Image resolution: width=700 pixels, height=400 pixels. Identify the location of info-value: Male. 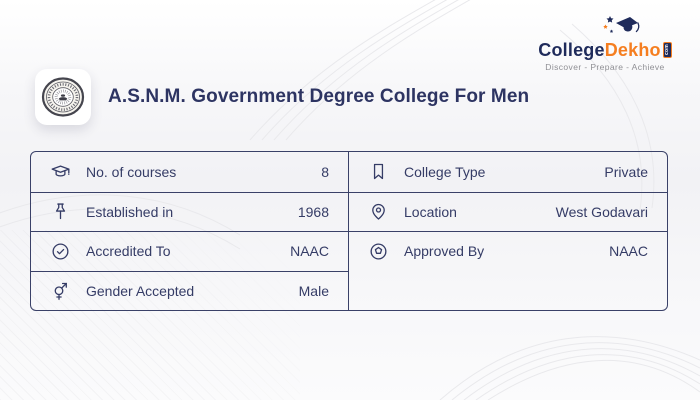
(313, 290).